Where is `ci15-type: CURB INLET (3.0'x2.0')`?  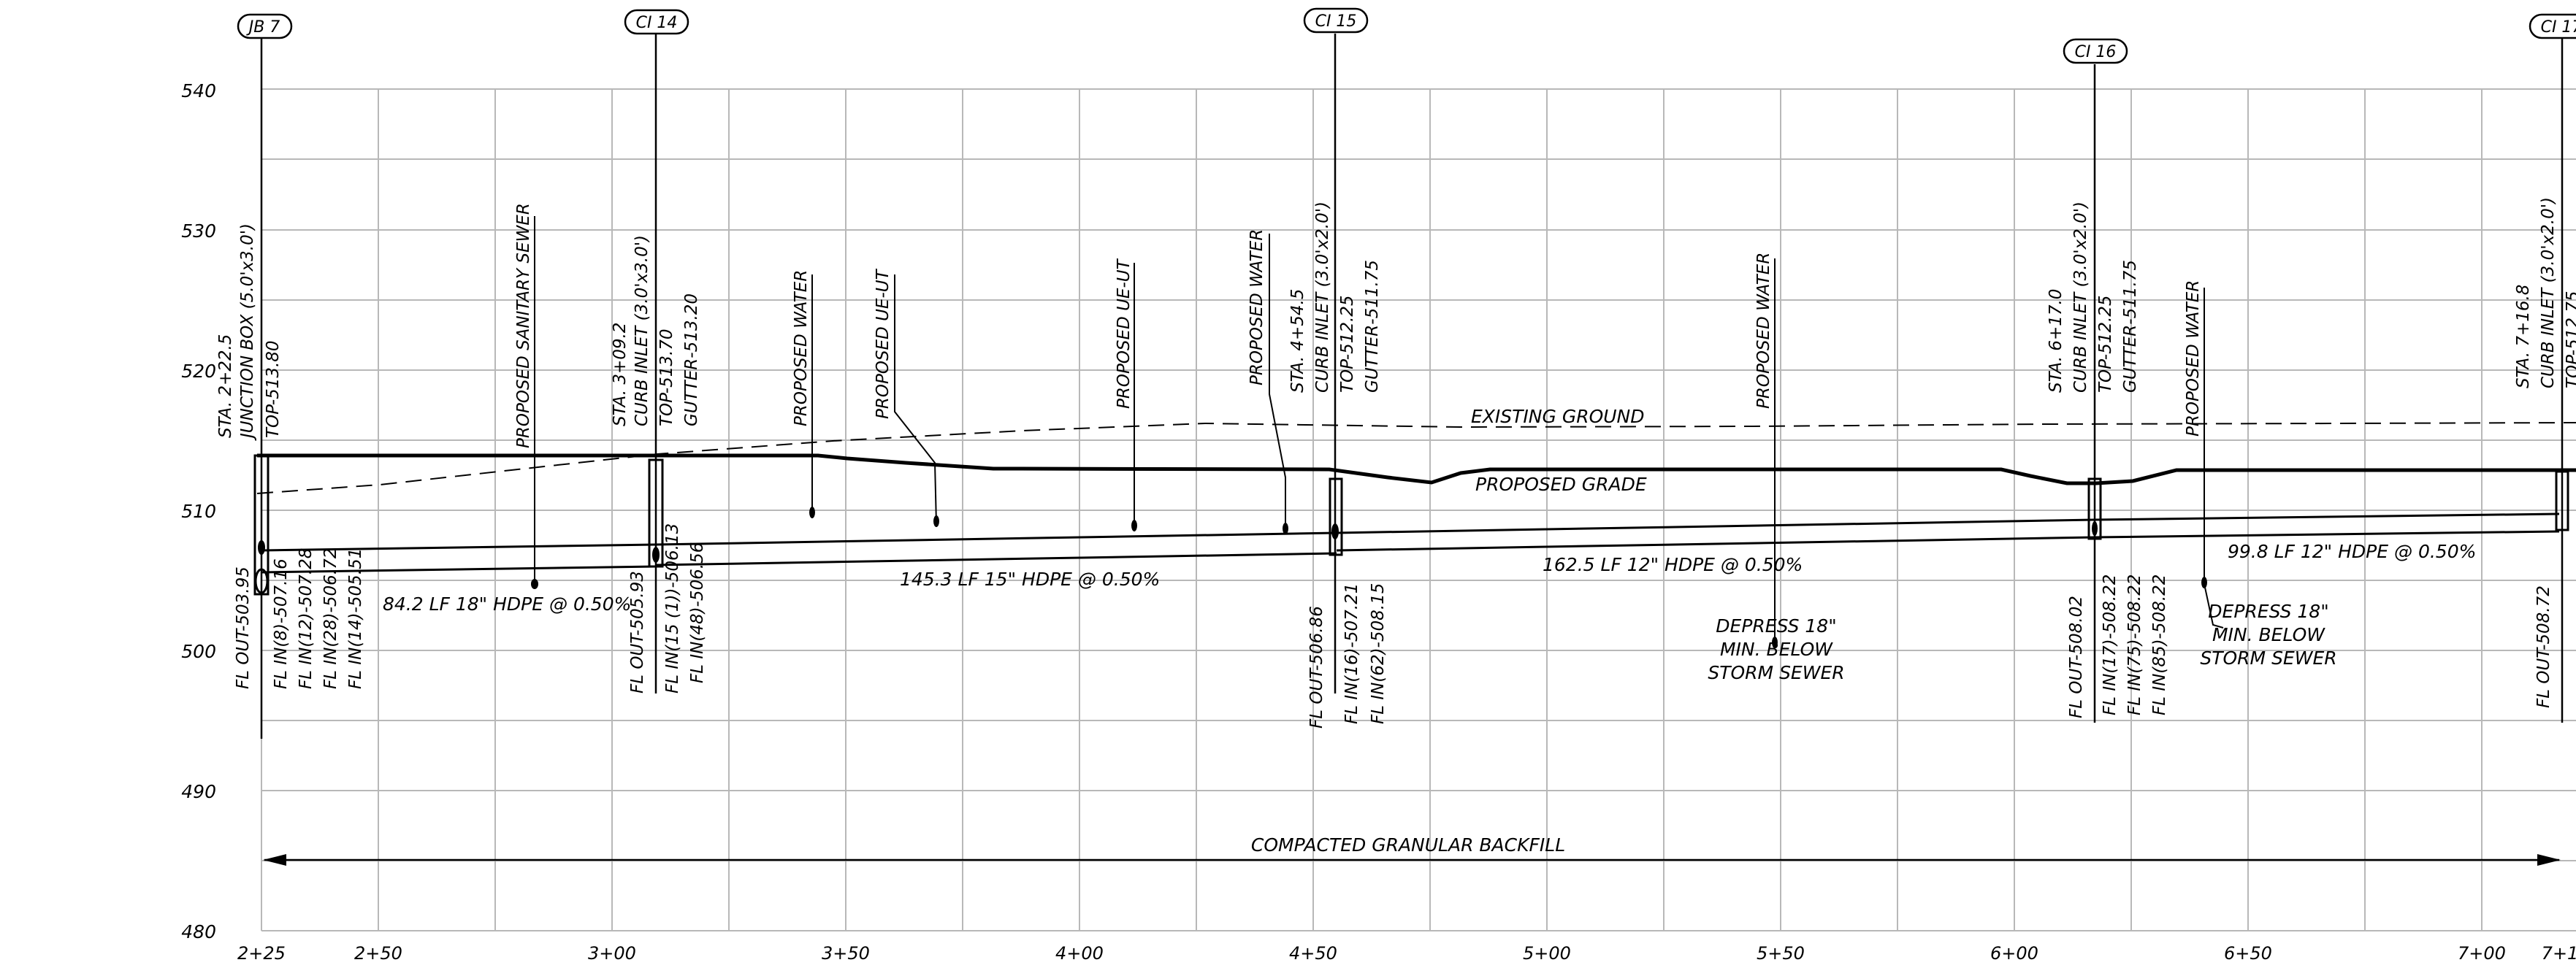 ci15-type: CURB INLET (3.0'x2.0') is located at coordinates (1322, 297).